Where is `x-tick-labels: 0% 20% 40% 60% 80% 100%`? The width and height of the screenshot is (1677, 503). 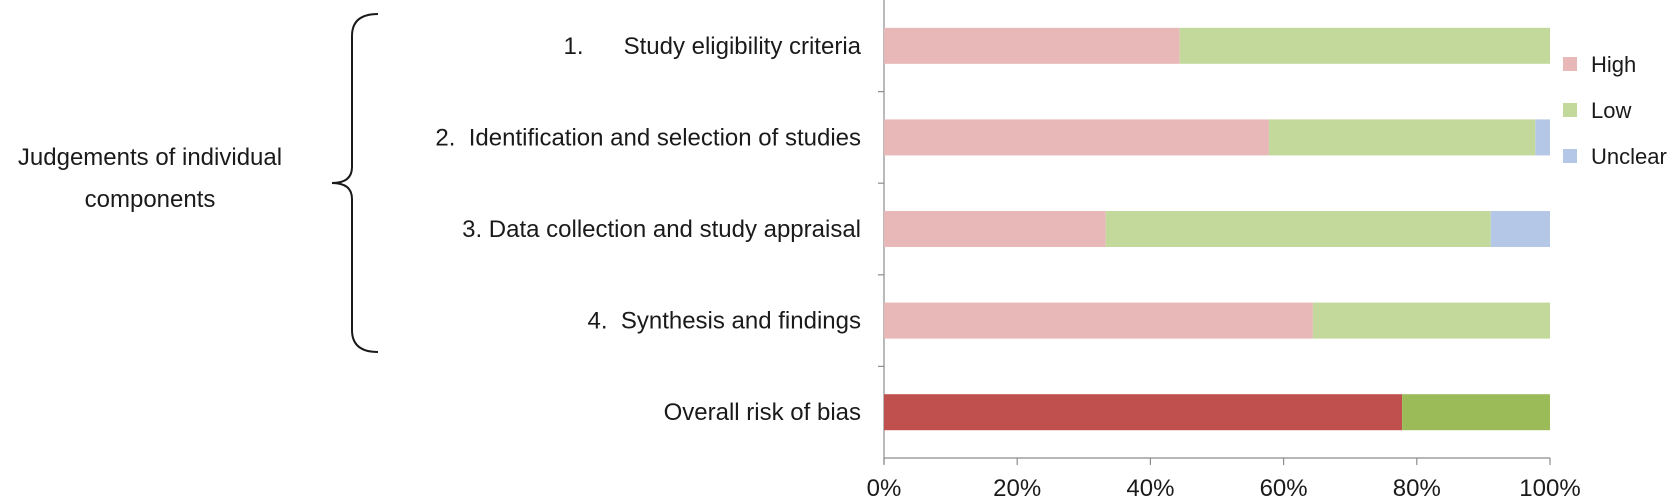 x-tick-labels: 0% 20% 40% 60% 80% 100% is located at coordinates (1224, 488).